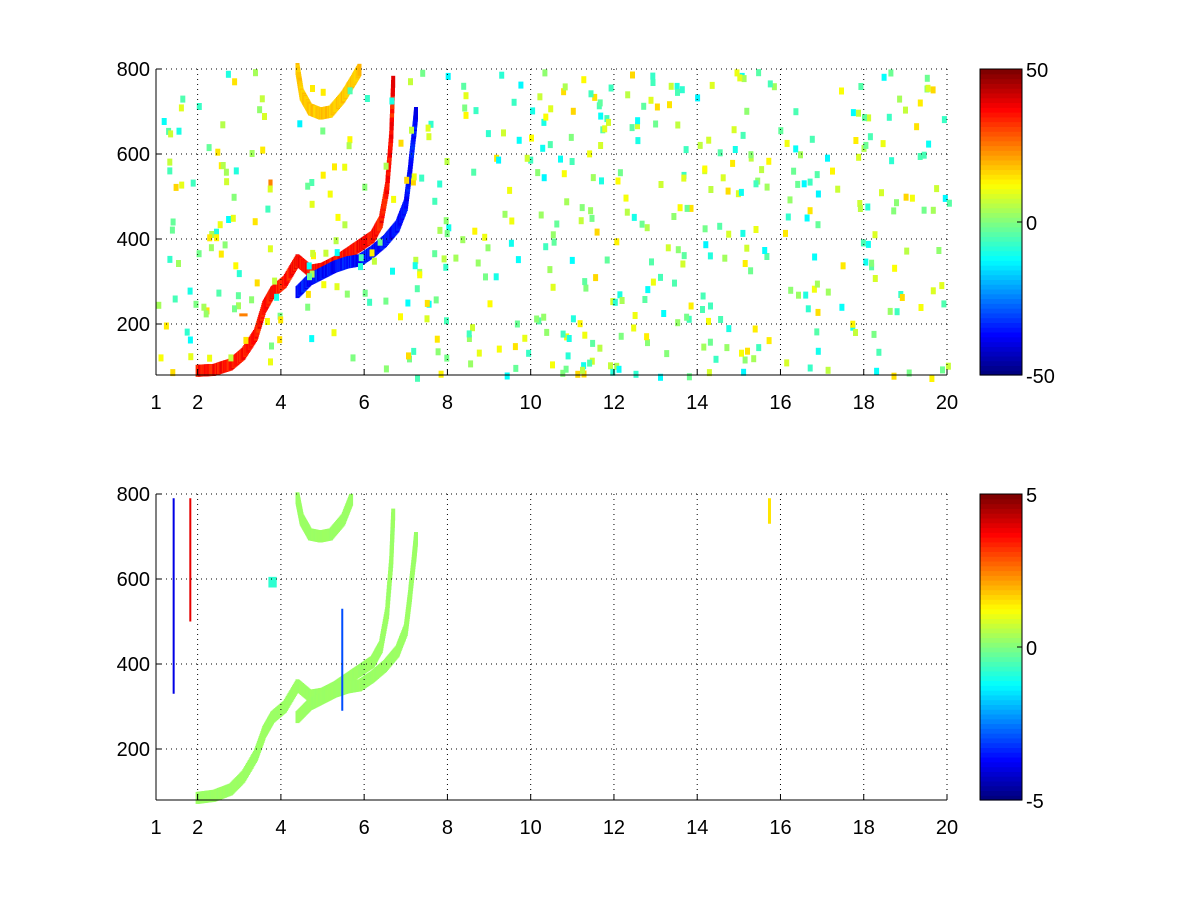 This screenshot has height=900, width=1200. What do you see at coordinates (133, 665) in the screenshot?
I see `y-tick-label: 400` at bounding box center [133, 665].